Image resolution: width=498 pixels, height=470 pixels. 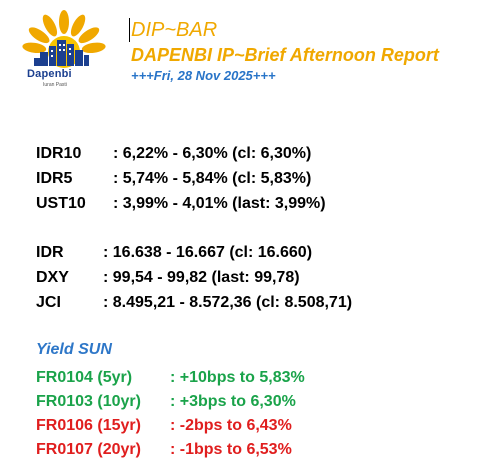 I want to click on rate-row: UST10 : 3,99% - 4,01% (last: 3,99%), so click(x=181, y=203).